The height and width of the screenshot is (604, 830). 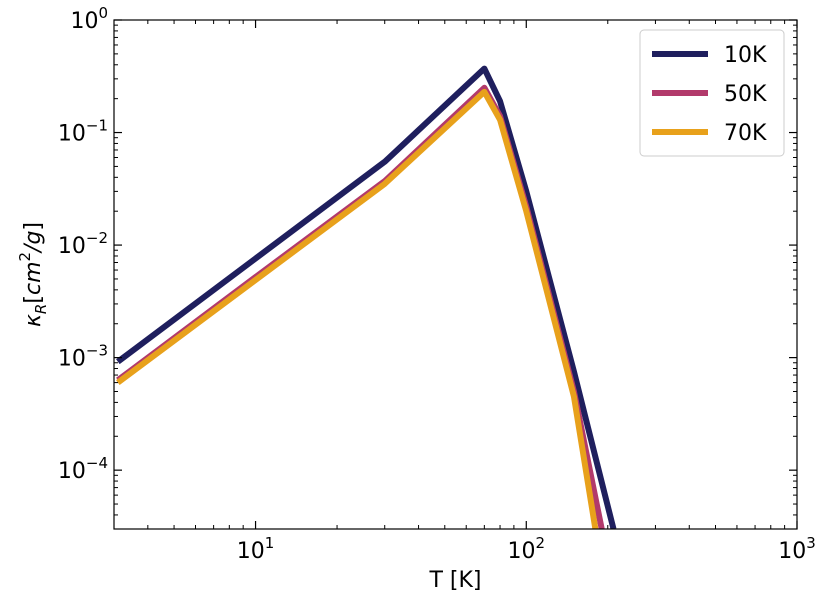 I want to click on x-tick-label: 10², so click(x=527, y=549).